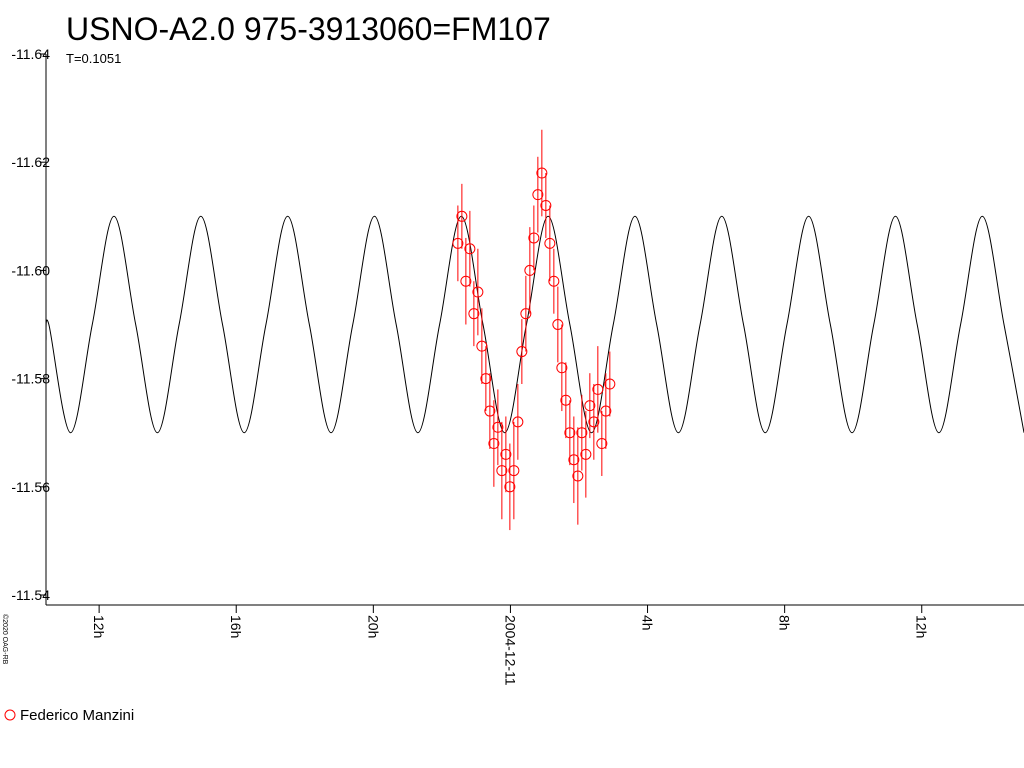 The height and width of the screenshot is (768, 1024). Describe the element at coordinates (30, 487) in the screenshot. I see `y-tick-label: -11.56` at that location.